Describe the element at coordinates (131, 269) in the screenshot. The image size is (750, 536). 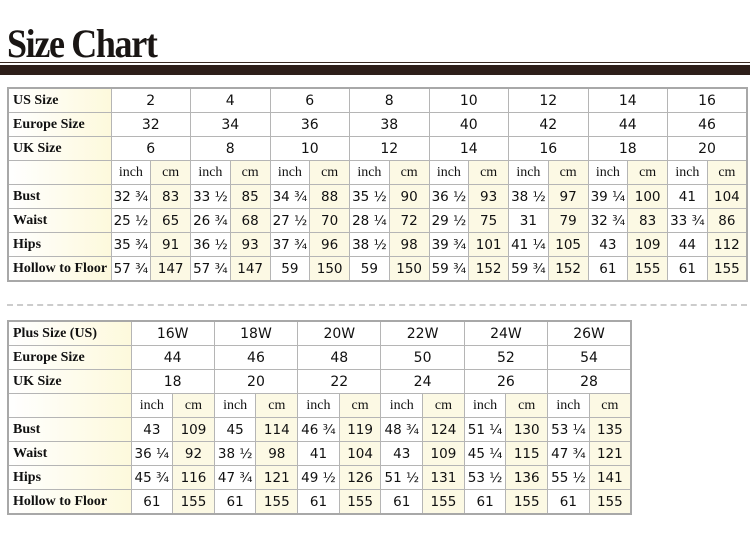
I see `inch-value-cell: 57 ¾` at that location.